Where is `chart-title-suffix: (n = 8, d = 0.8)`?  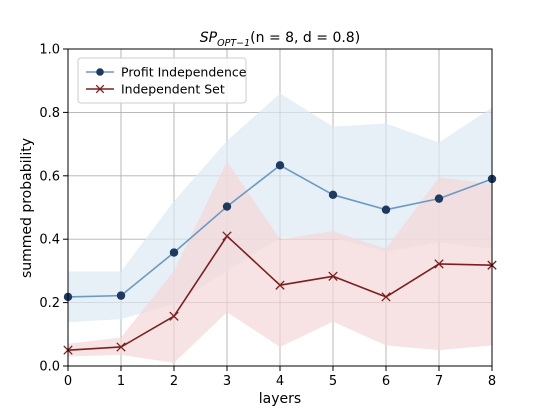
chart-title-suffix: (n = 8, d = 0.8) is located at coordinates (305, 38).